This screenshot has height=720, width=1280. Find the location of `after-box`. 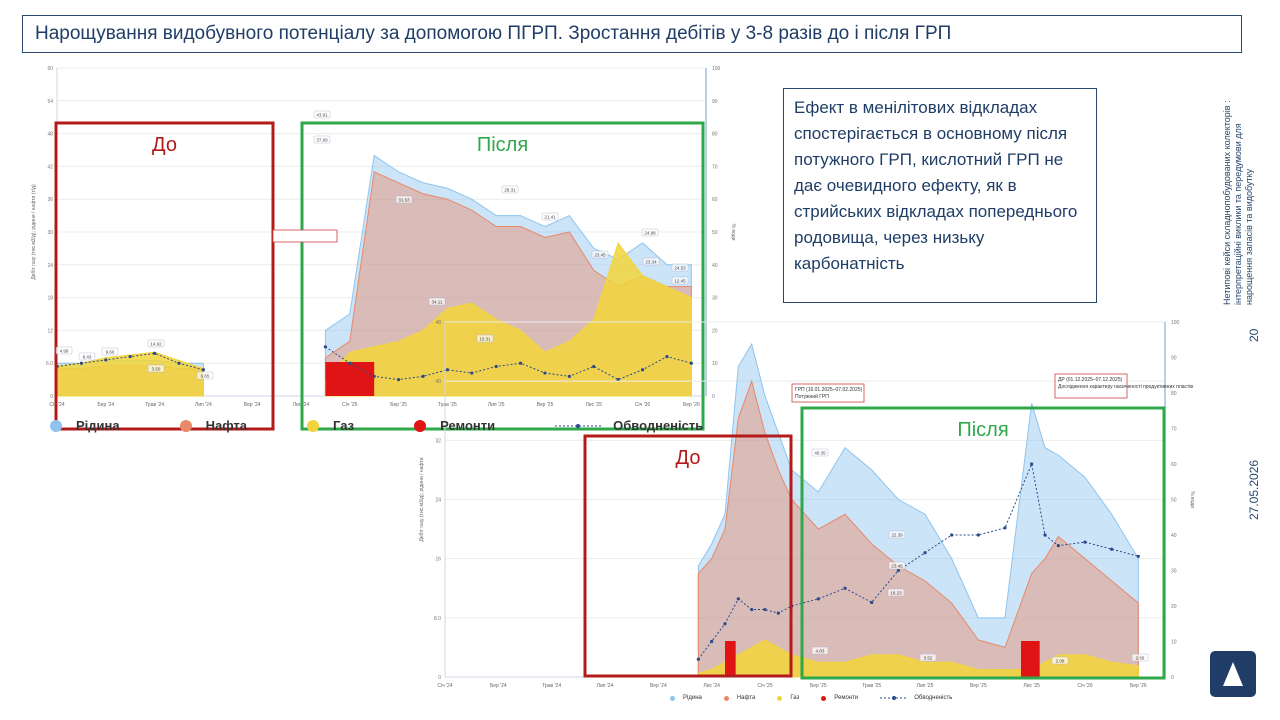

after-box is located at coordinates (983, 543).